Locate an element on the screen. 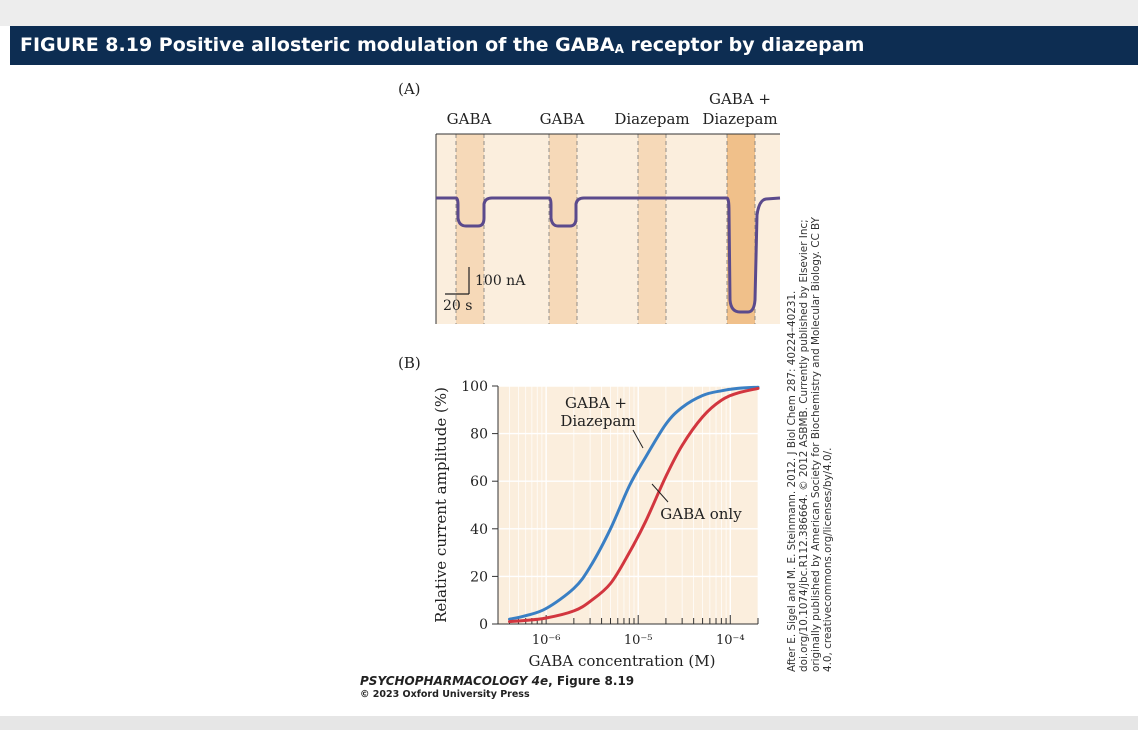 The image size is (1138, 730). y-tick-label-60: 60 is located at coordinates (479, 482).